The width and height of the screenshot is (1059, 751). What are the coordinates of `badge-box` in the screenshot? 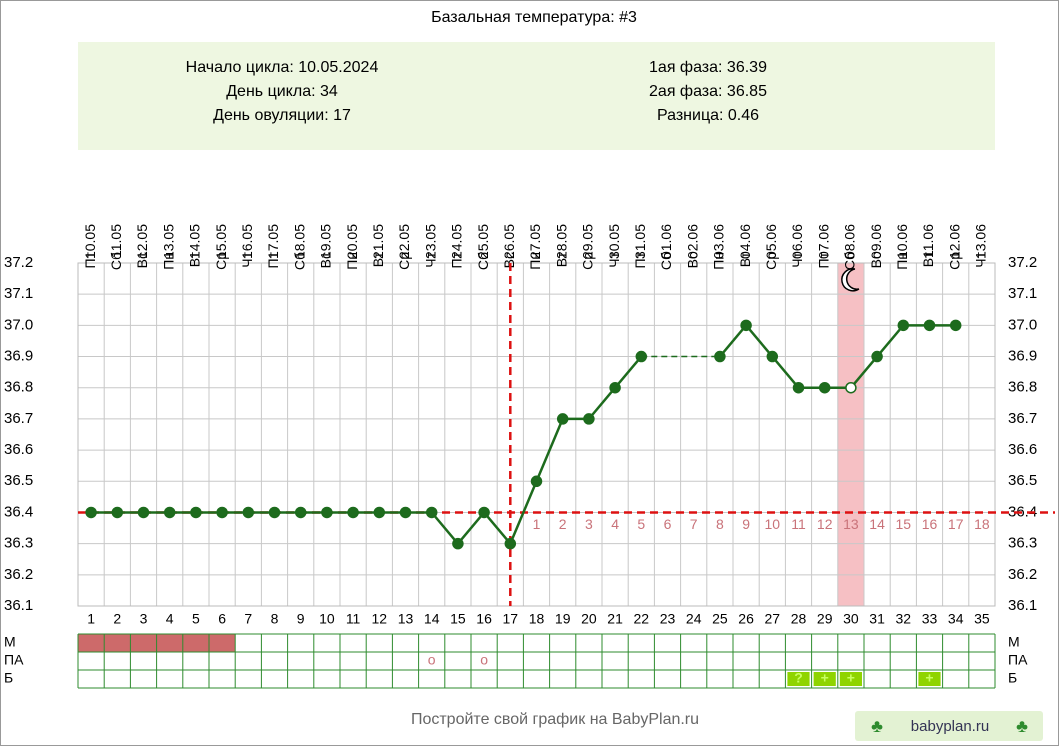 It's located at (949, 726).